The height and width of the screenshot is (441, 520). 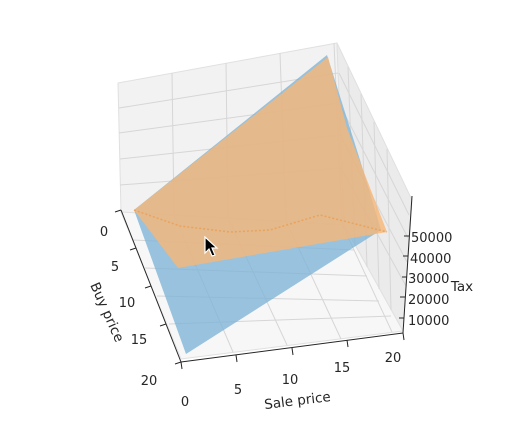 I want to click on buy-price-tick-15: 15, so click(x=139, y=340).